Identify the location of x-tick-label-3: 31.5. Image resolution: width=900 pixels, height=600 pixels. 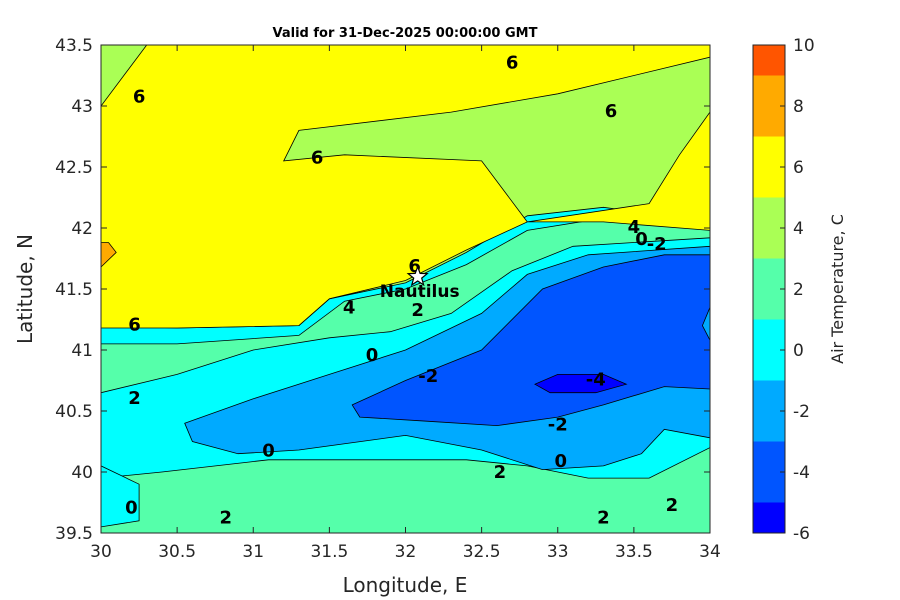
(329, 552).